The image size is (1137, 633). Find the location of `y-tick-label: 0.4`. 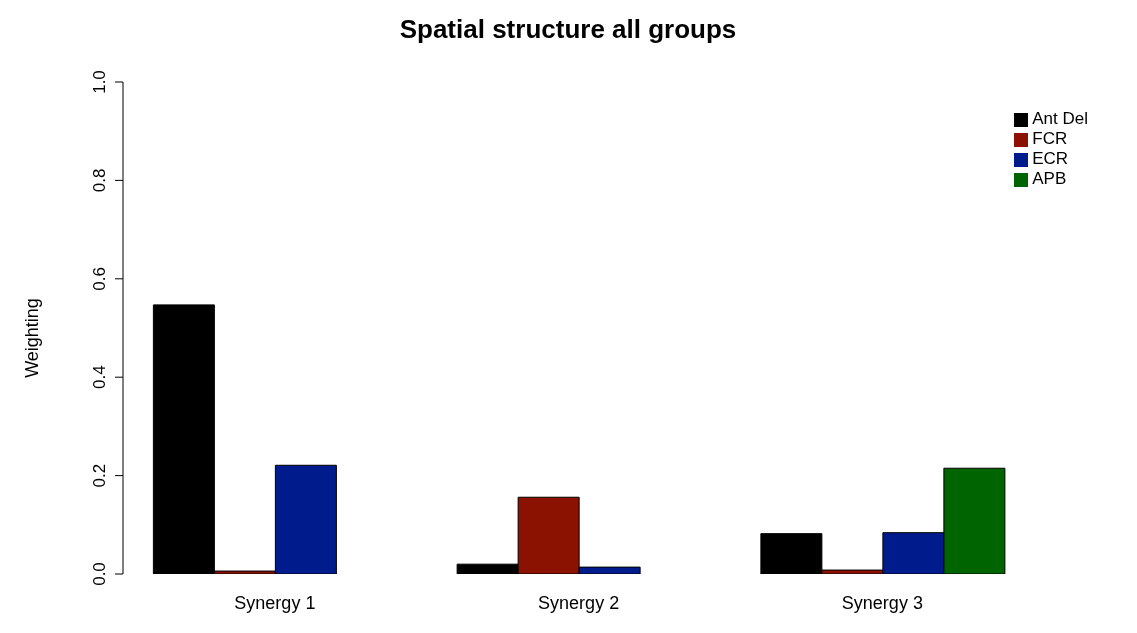

y-tick-label: 0.4 is located at coordinates (99, 377).